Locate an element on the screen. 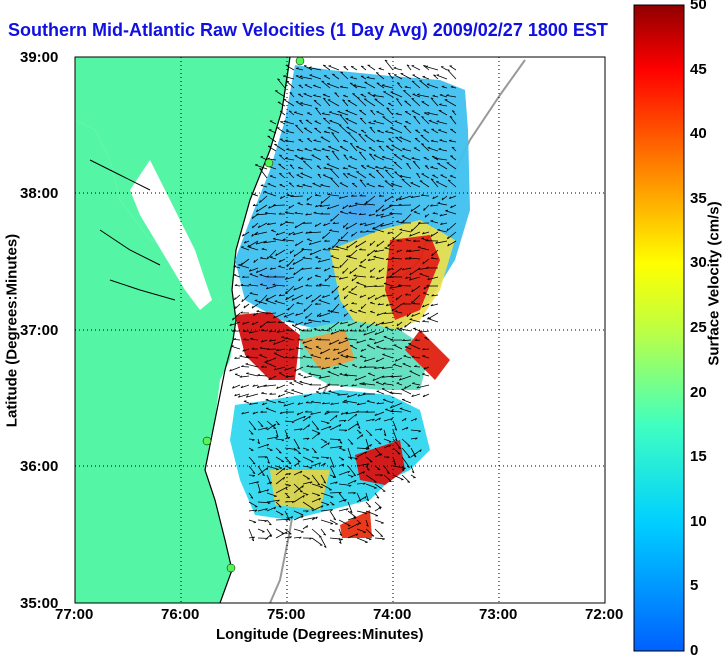  y-tick-label: 38:00 is located at coordinates (39, 193).